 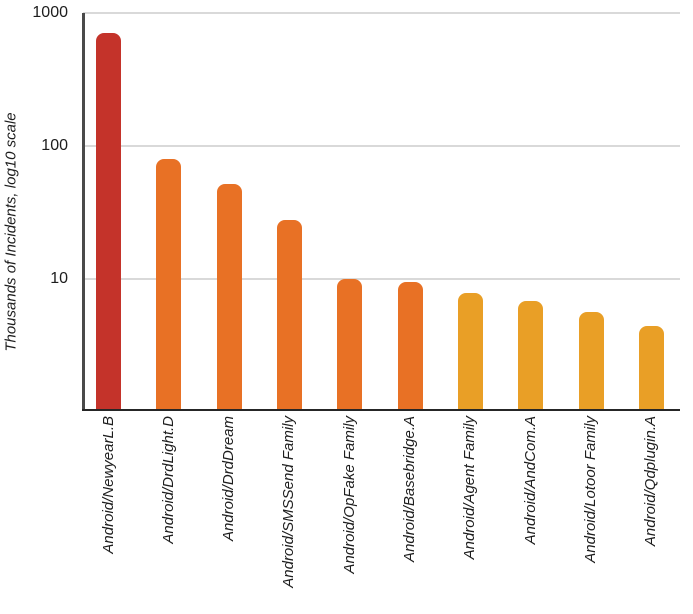 I want to click on x-axis-line, so click(x=381, y=410).